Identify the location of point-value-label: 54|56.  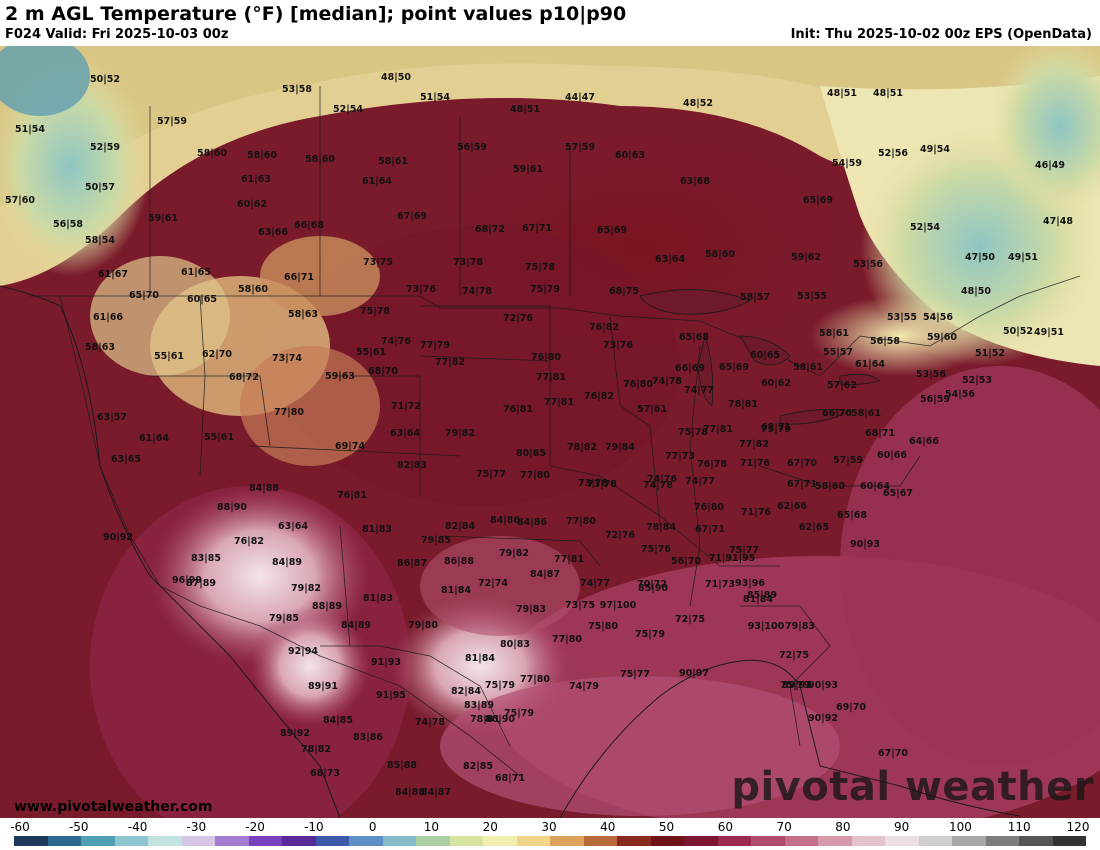
(960, 394).